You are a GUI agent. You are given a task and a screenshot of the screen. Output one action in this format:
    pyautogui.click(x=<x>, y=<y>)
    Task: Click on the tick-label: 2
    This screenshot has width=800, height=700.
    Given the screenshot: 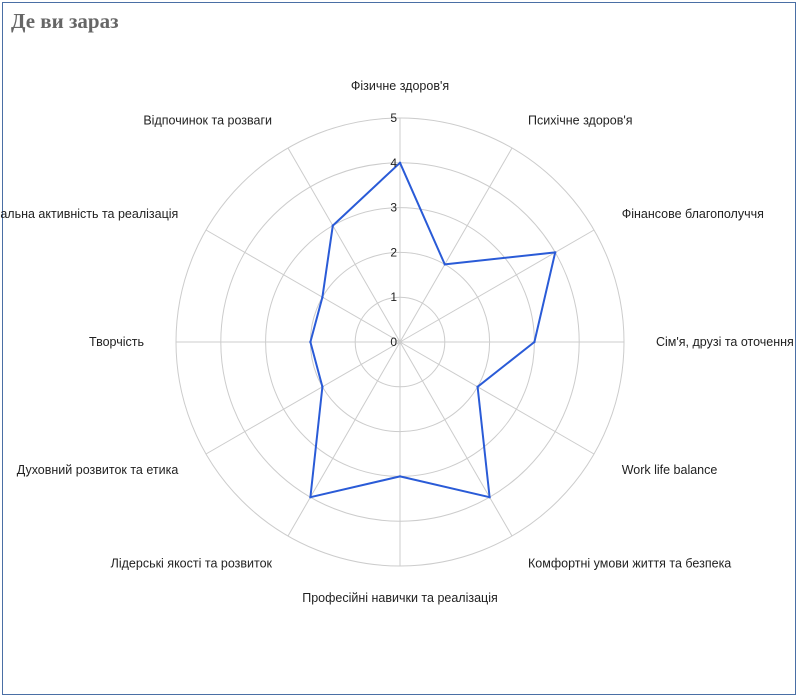 What is the action you would take?
    pyautogui.click(x=393, y=252)
    